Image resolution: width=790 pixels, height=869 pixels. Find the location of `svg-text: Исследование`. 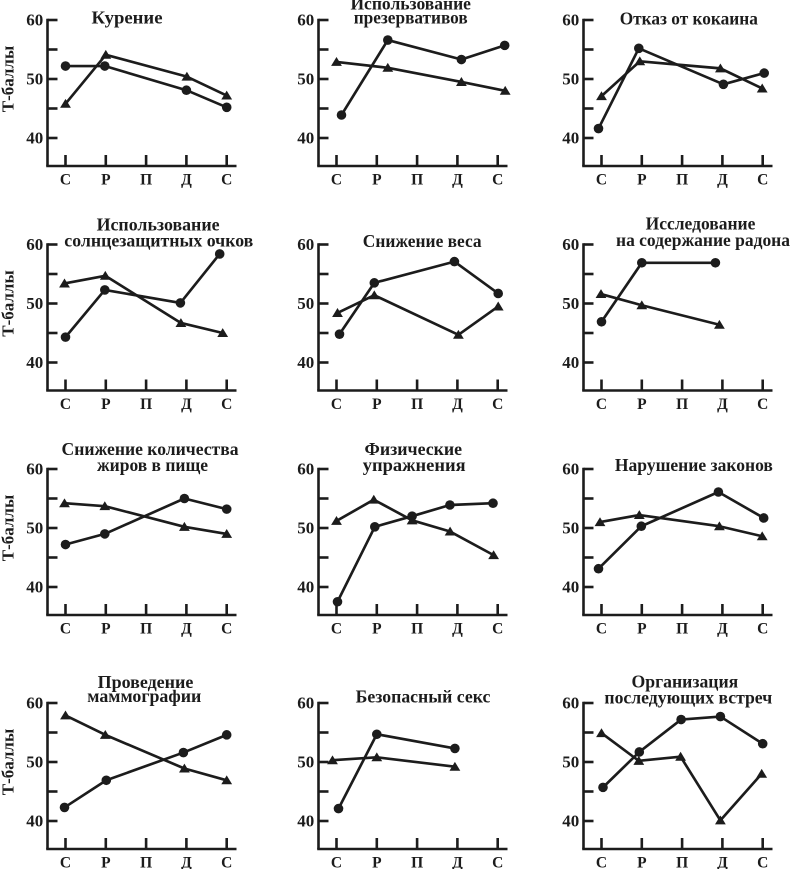

svg-text: Исследование is located at coordinates (701, 223).